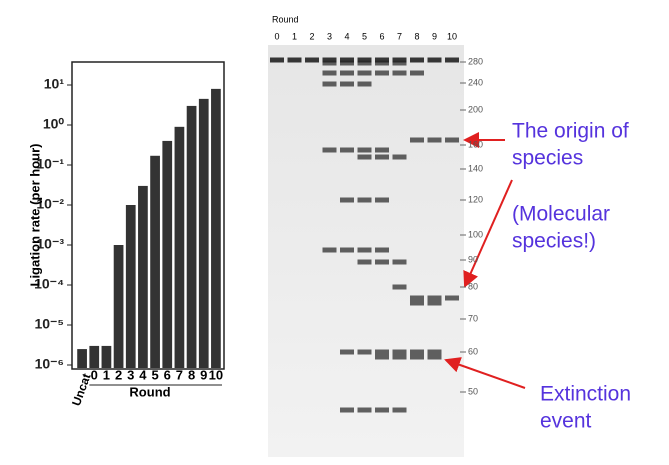  I want to click on annotation: species, so click(547, 158).